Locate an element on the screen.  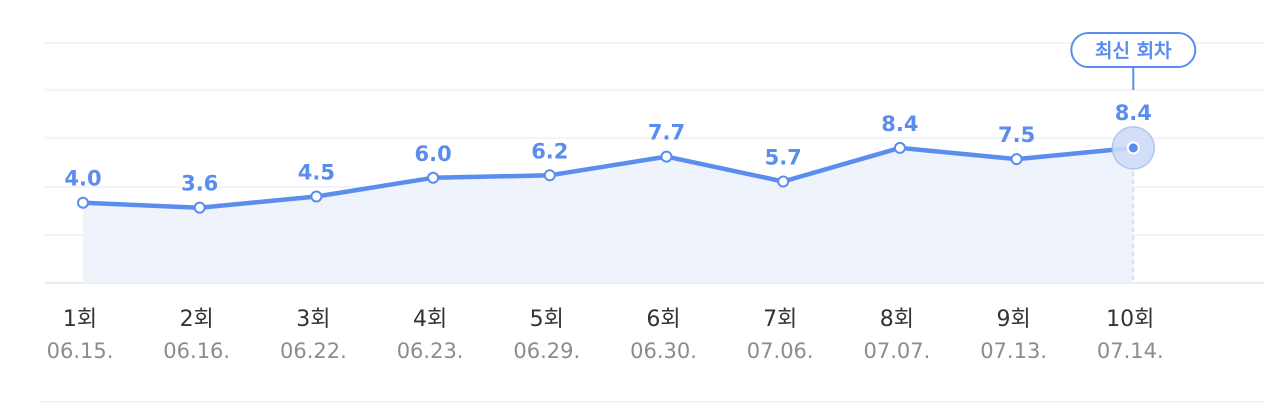
value-label-10: 8.4 is located at coordinates (1133, 113).